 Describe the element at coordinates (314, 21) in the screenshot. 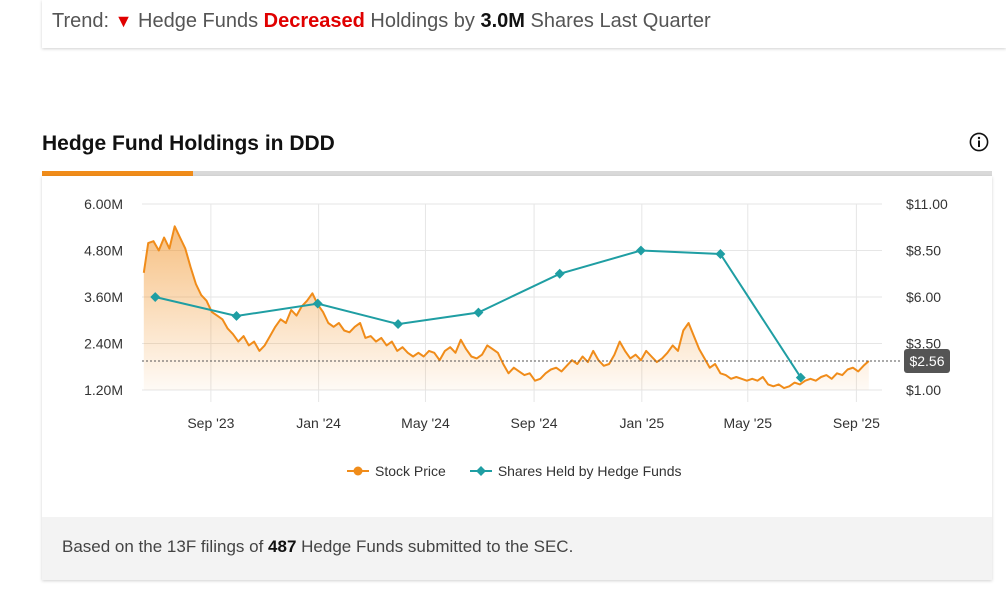

I see `trend-direction: Decreased` at that location.